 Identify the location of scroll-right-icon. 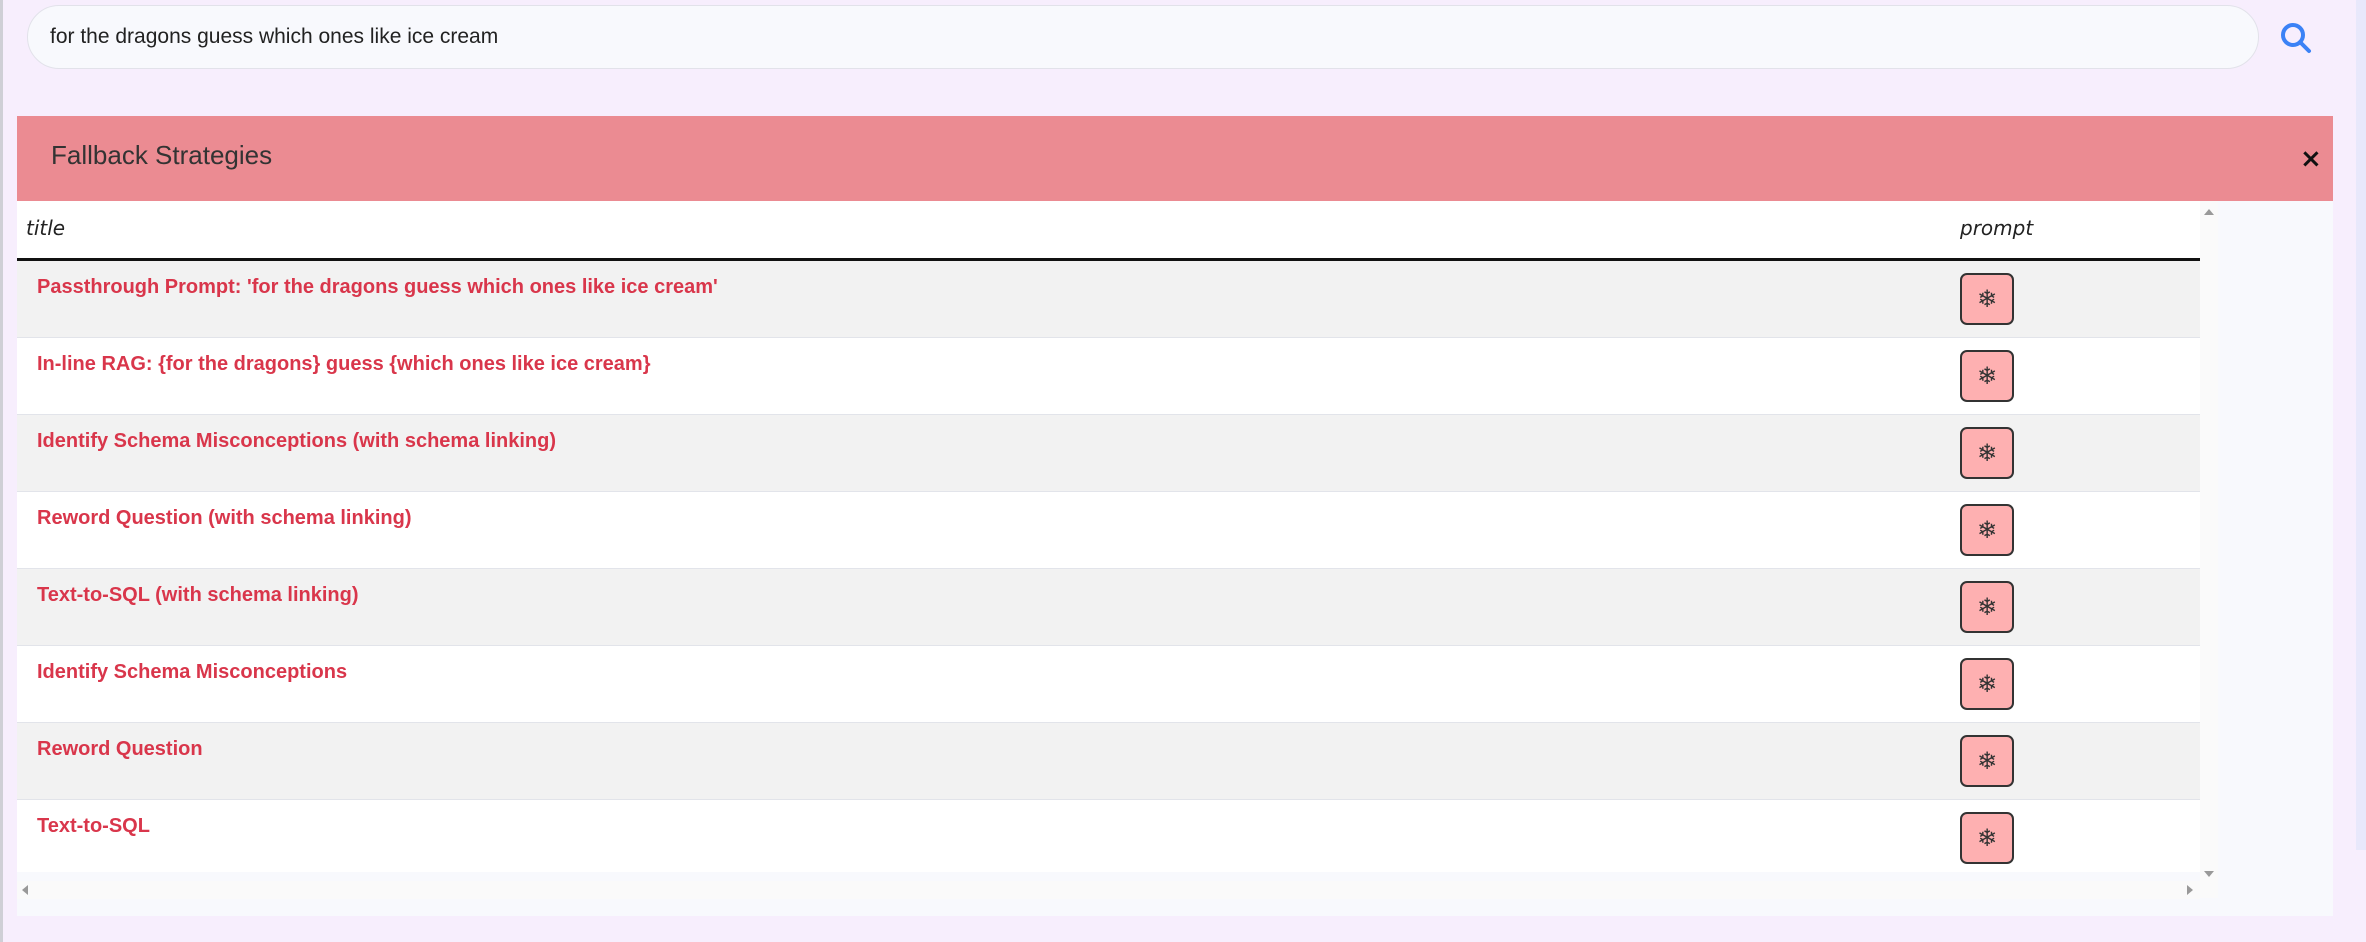
(2190, 890).